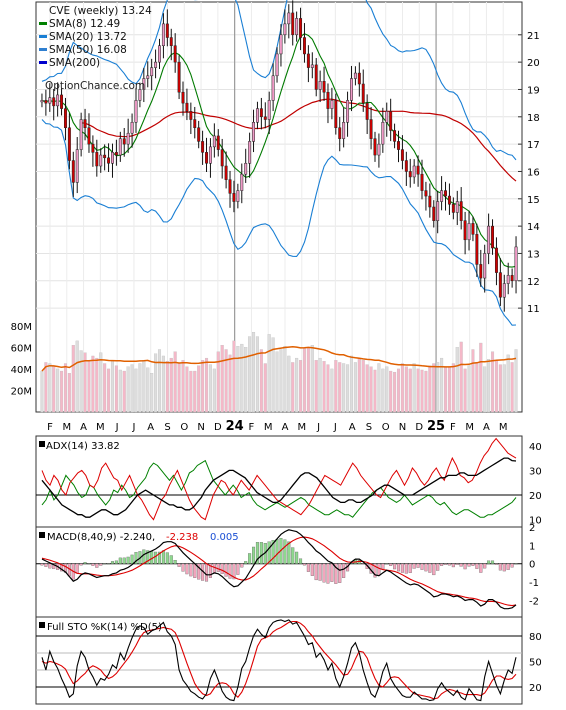 The height and width of the screenshot is (710, 566). Describe the element at coordinates (534, 583) in the screenshot. I see `macd-tick-label: -1` at that location.